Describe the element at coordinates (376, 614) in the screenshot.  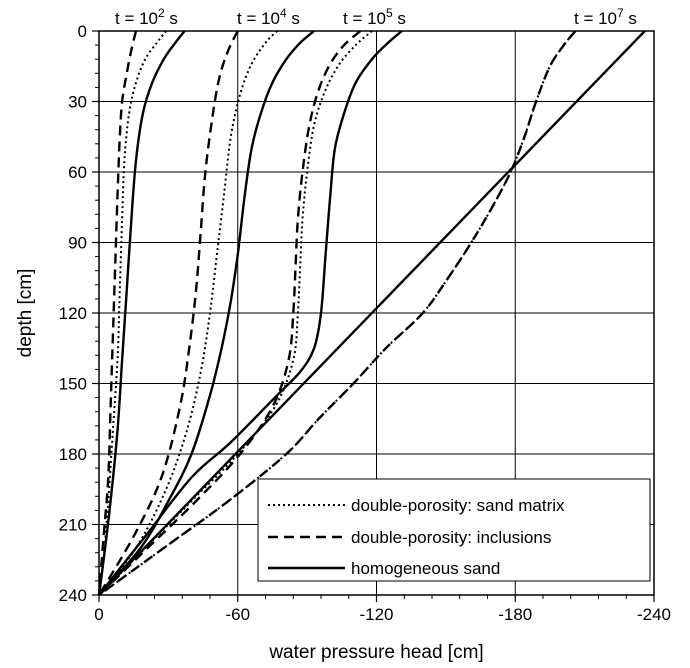
I see `x-tick-label: -120` at that location.